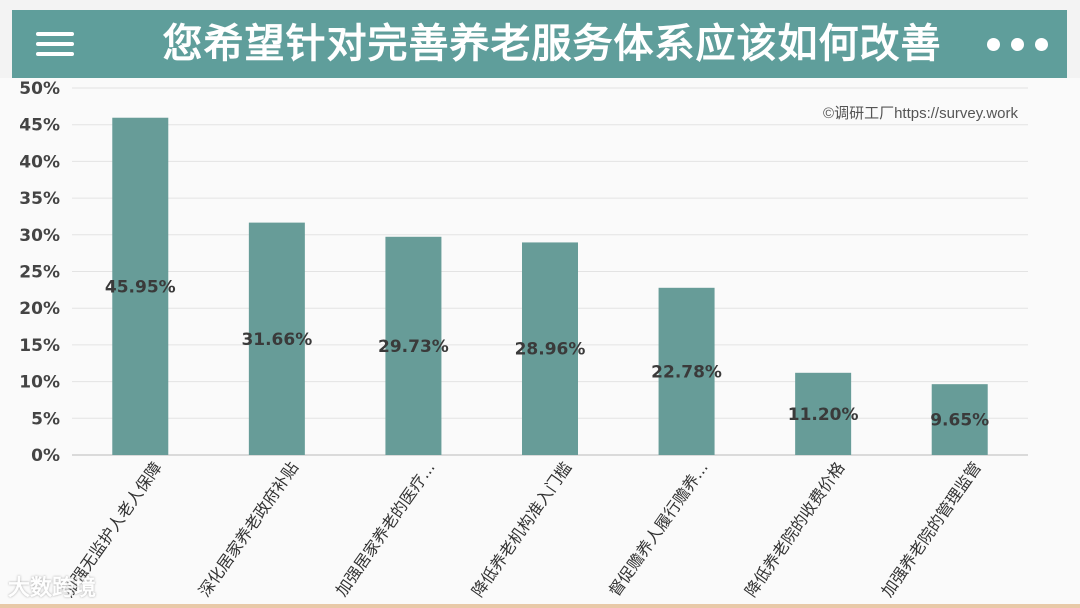  What do you see at coordinates (1018, 45) in the screenshot?
I see `more-dots-icon` at bounding box center [1018, 45].